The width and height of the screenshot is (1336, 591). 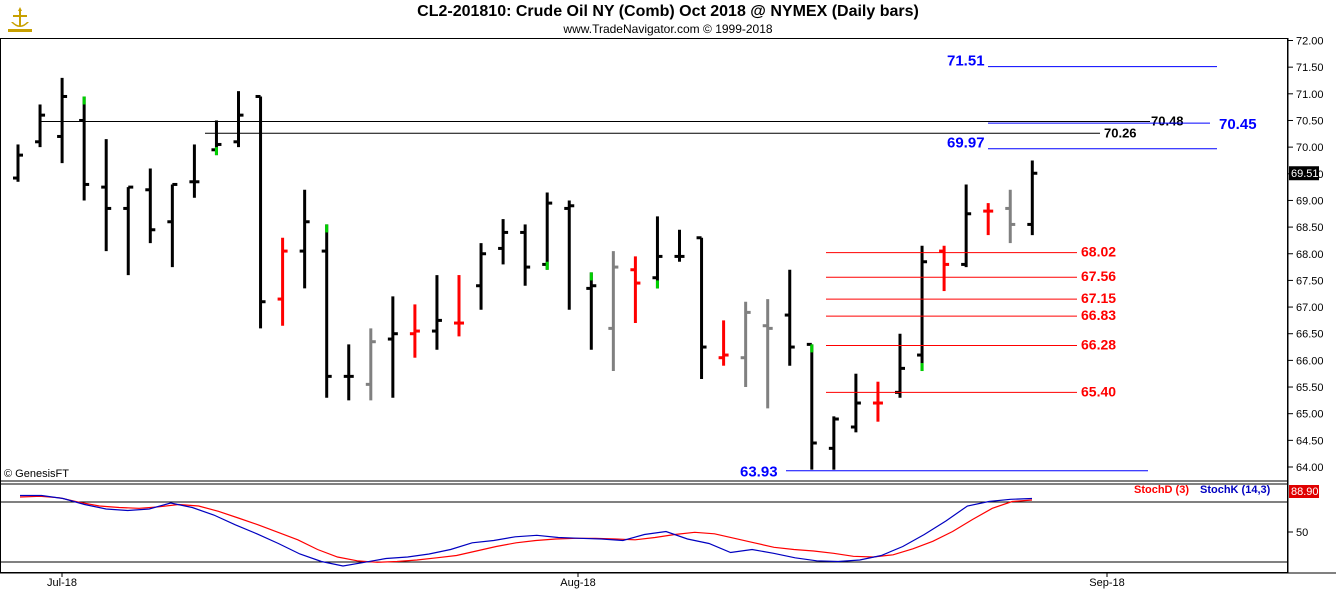 I want to click on price-tick-label: 64.50, so click(x=1310, y=441).